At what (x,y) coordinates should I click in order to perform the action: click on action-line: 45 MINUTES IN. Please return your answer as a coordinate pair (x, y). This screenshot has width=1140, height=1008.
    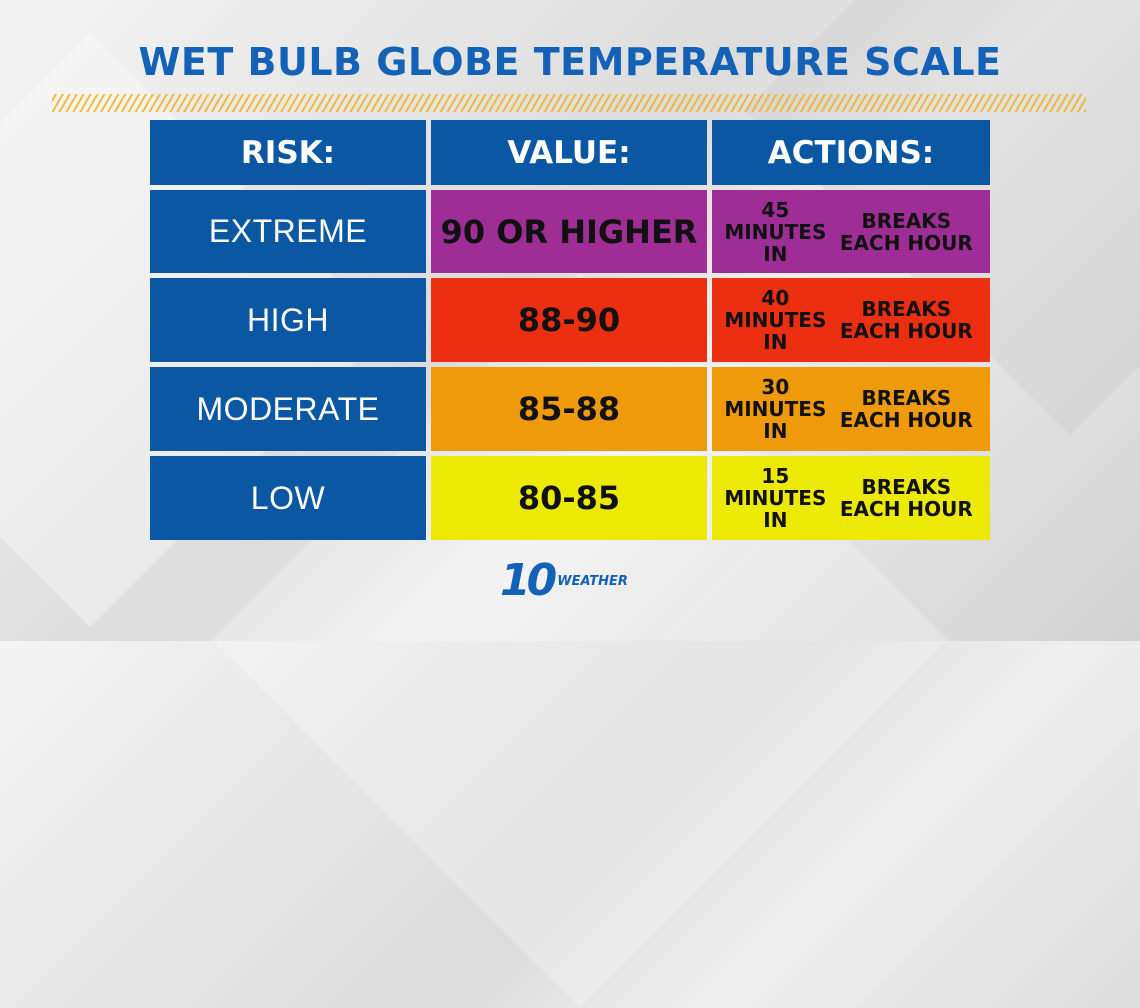
    Looking at the image, I should click on (775, 231).